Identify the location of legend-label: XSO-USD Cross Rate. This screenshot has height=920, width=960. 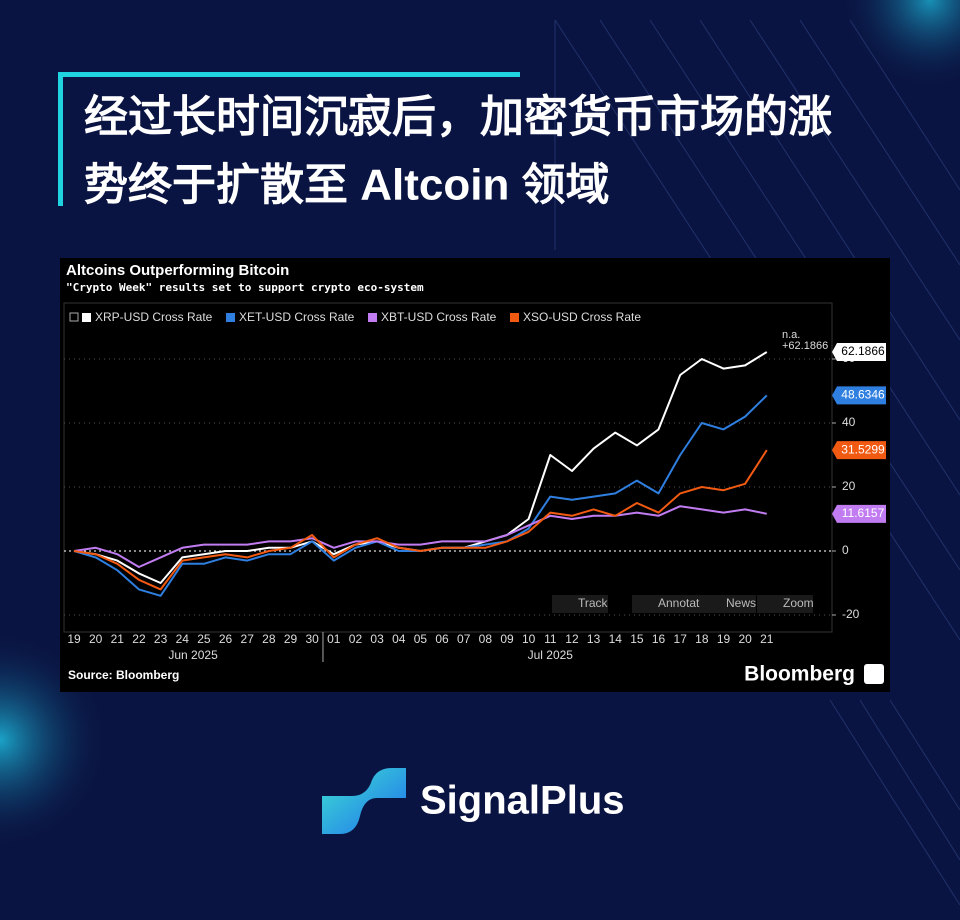
(582, 317).